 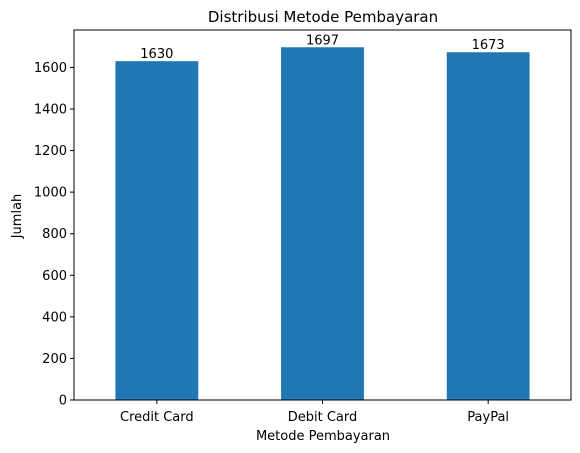 I want to click on data-label: 1630, so click(x=156, y=54).